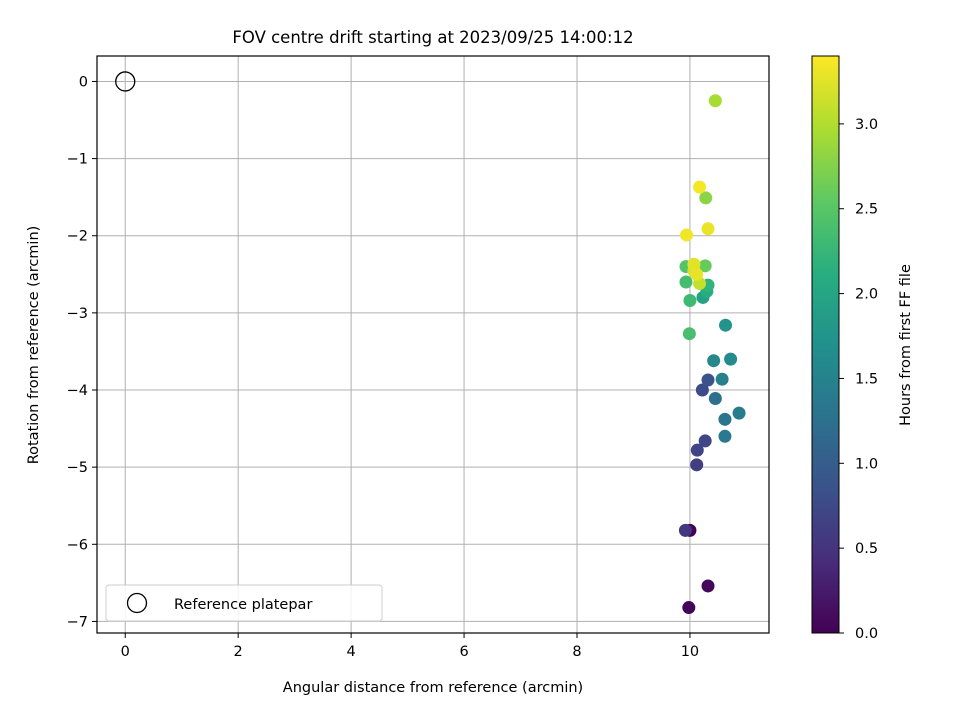 The image size is (960, 720). Describe the element at coordinates (576, 652) in the screenshot. I see `x-tick-label: 8` at that location.